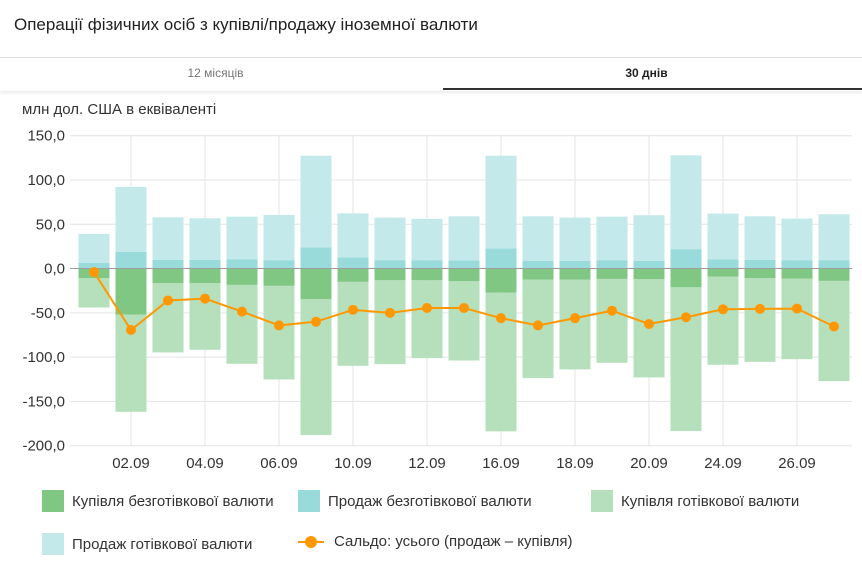 The width and height of the screenshot is (862, 561). What do you see at coordinates (723, 463) in the screenshot?
I see `x-tick-label: 24.09` at bounding box center [723, 463].